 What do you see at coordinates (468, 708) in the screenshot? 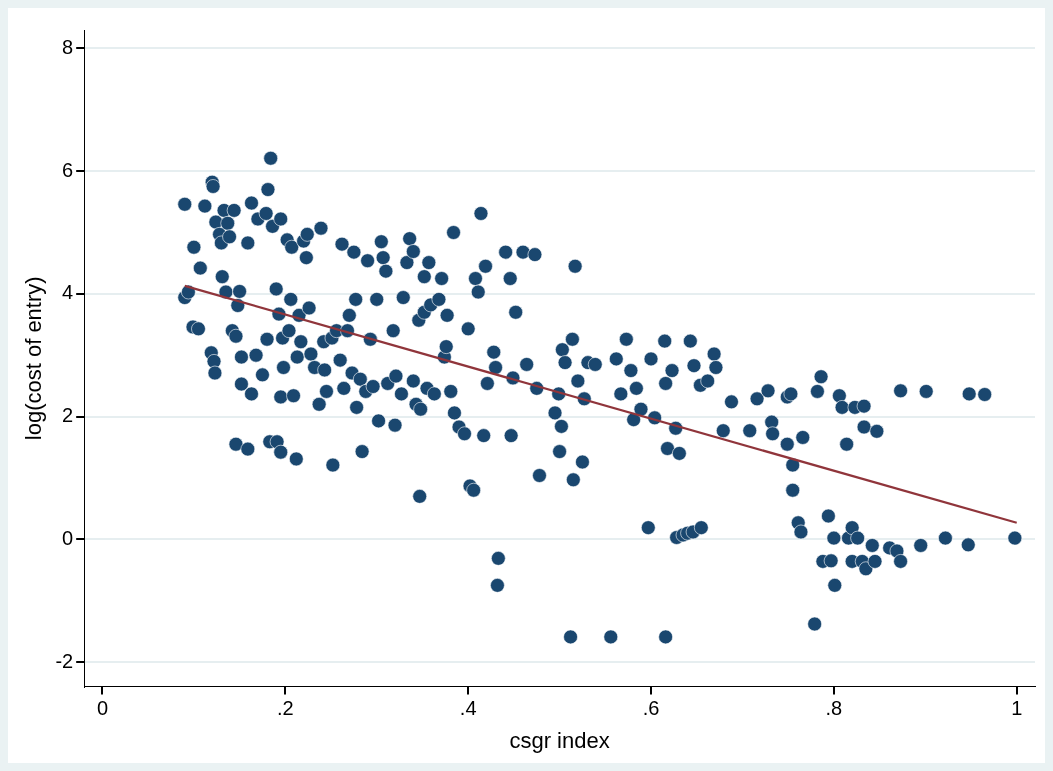
I see `x-tick-label: .4` at bounding box center [468, 708].